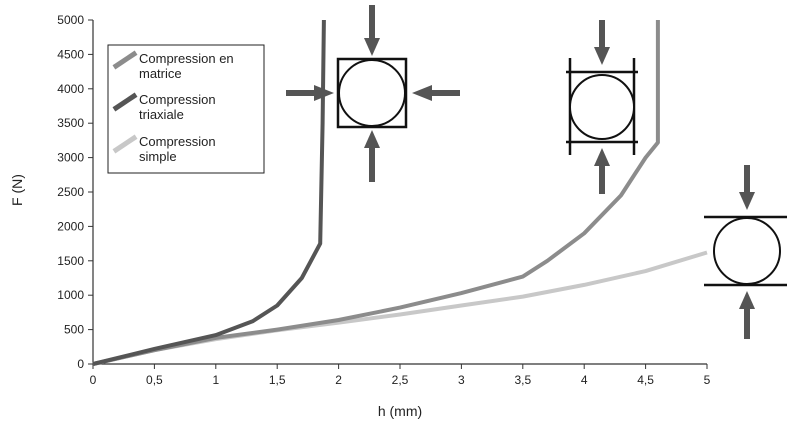 The height and width of the screenshot is (426, 787). I want to click on y-tick-label: 1500, so click(70, 261).